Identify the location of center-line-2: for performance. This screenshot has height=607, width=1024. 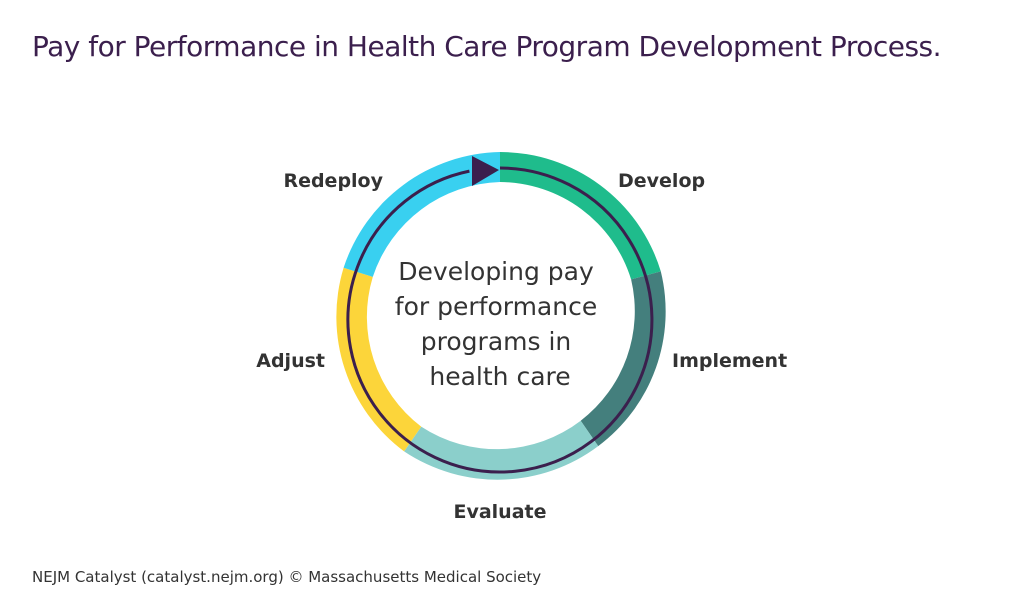
(496, 306).